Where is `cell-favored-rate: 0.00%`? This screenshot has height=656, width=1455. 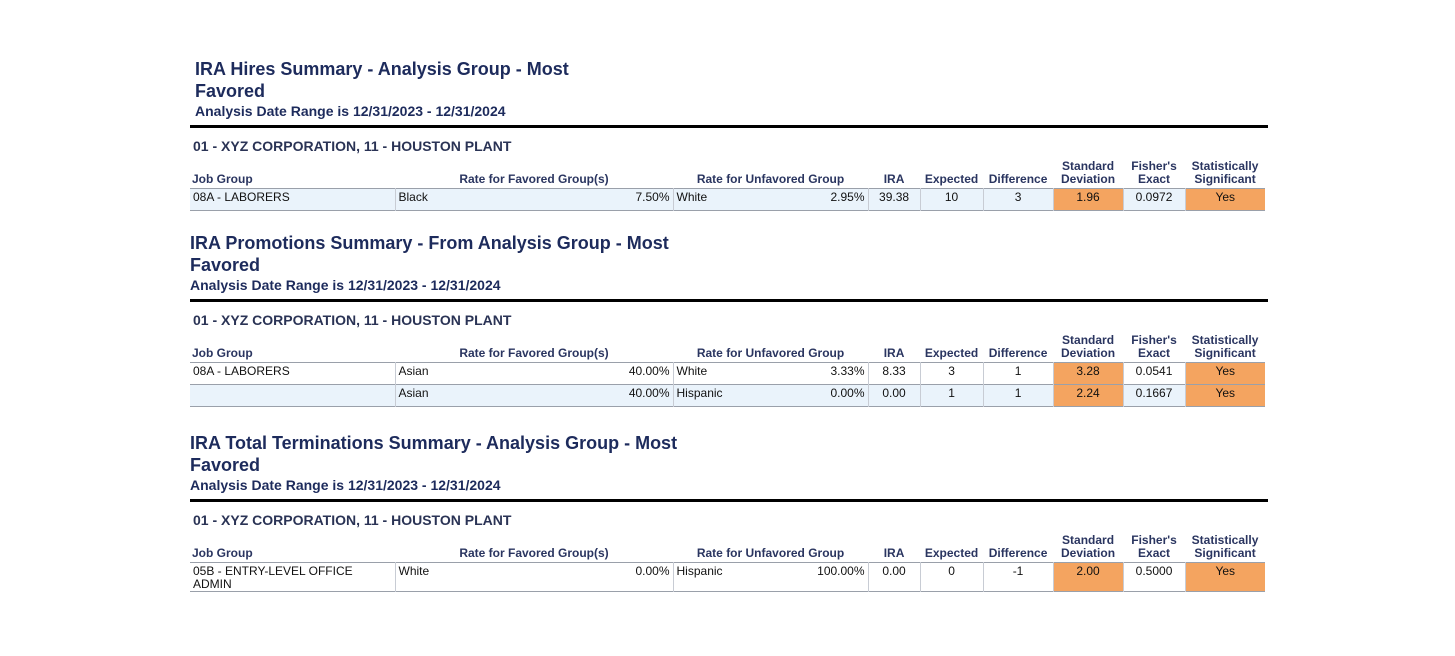 cell-favored-rate: 0.00% is located at coordinates (652, 571).